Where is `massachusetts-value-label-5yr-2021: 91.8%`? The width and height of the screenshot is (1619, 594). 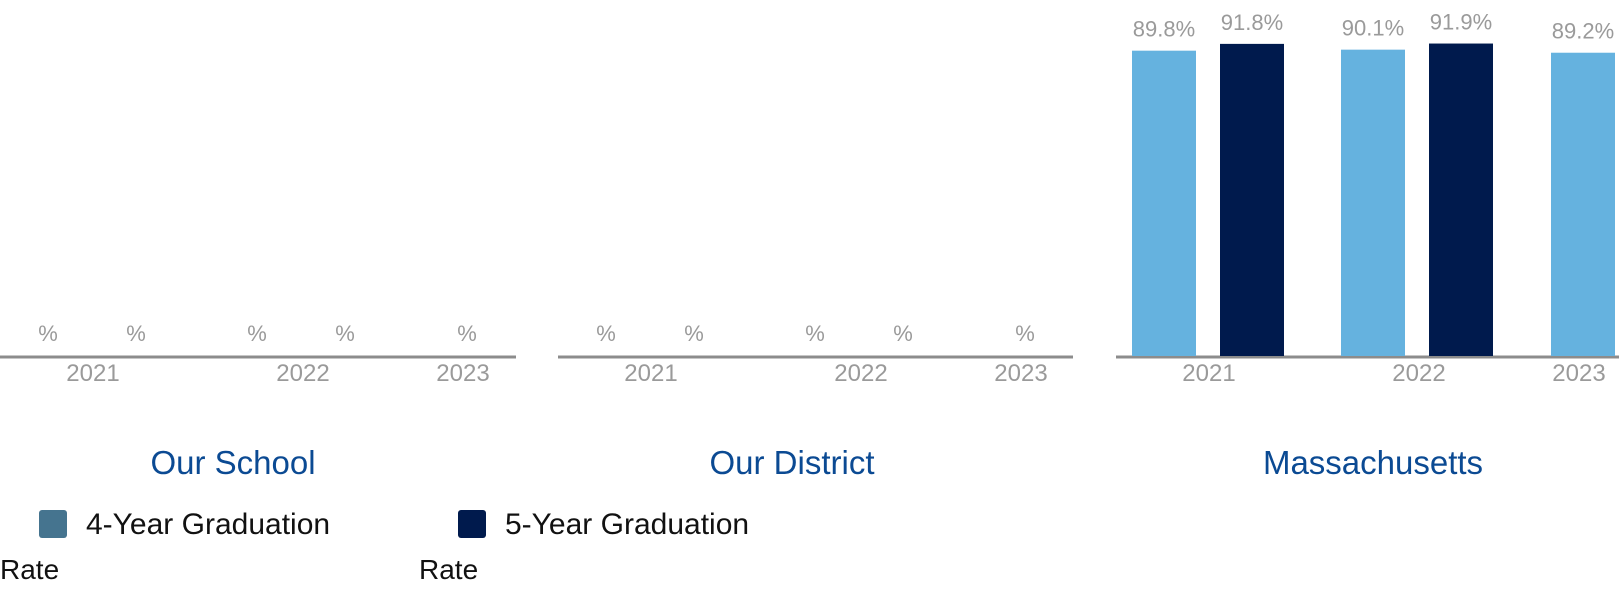 massachusetts-value-label-5yr-2021: 91.8% is located at coordinates (1252, 22).